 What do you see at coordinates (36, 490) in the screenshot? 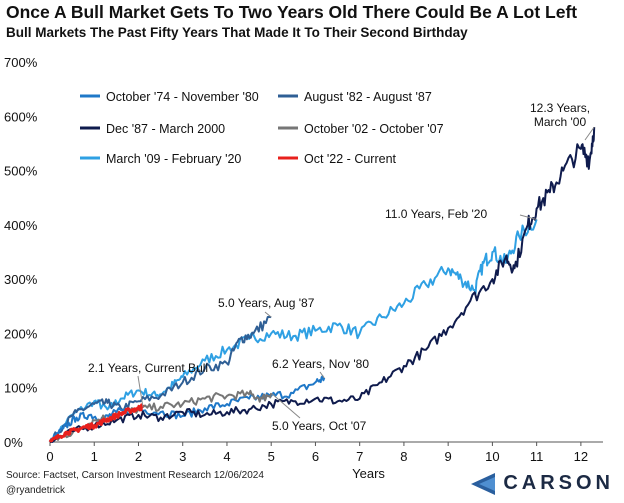
I see `twitter-handle: @ryandetrick` at bounding box center [36, 490].